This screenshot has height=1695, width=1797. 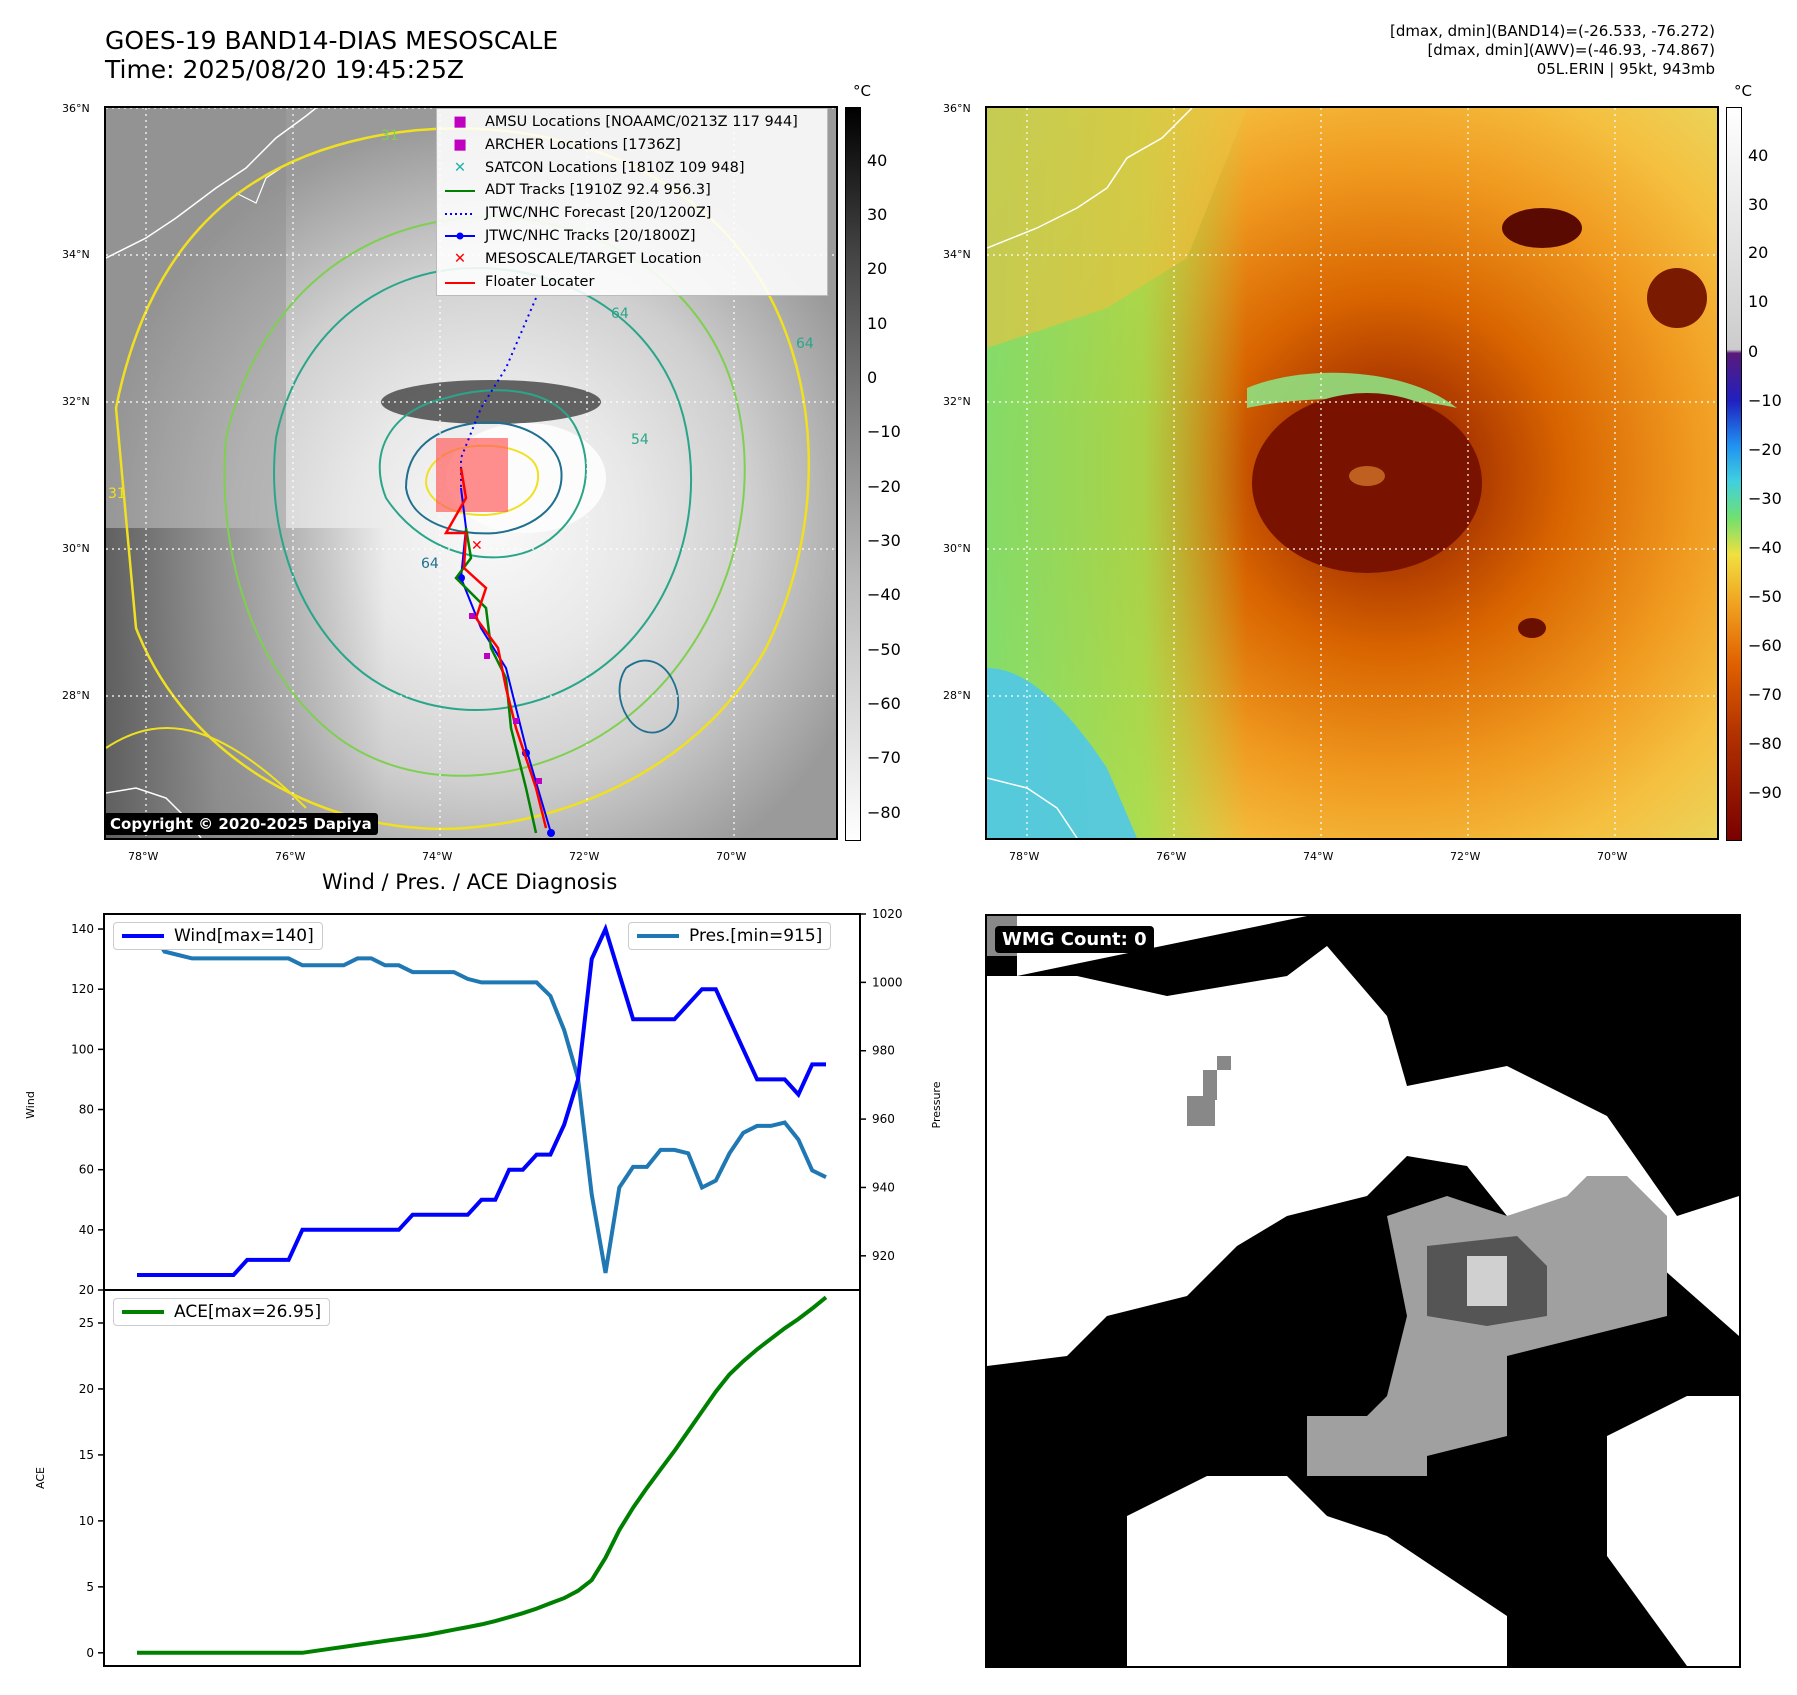 What do you see at coordinates (883, 1187) in the screenshot?
I see `y-tick-label: 940` at bounding box center [883, 1187].